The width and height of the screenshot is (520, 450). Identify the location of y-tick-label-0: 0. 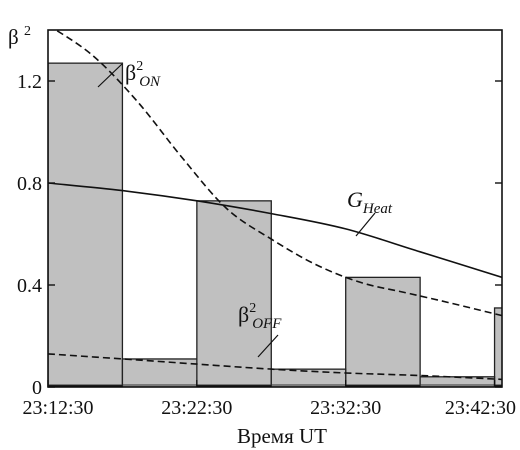
(37, 388).